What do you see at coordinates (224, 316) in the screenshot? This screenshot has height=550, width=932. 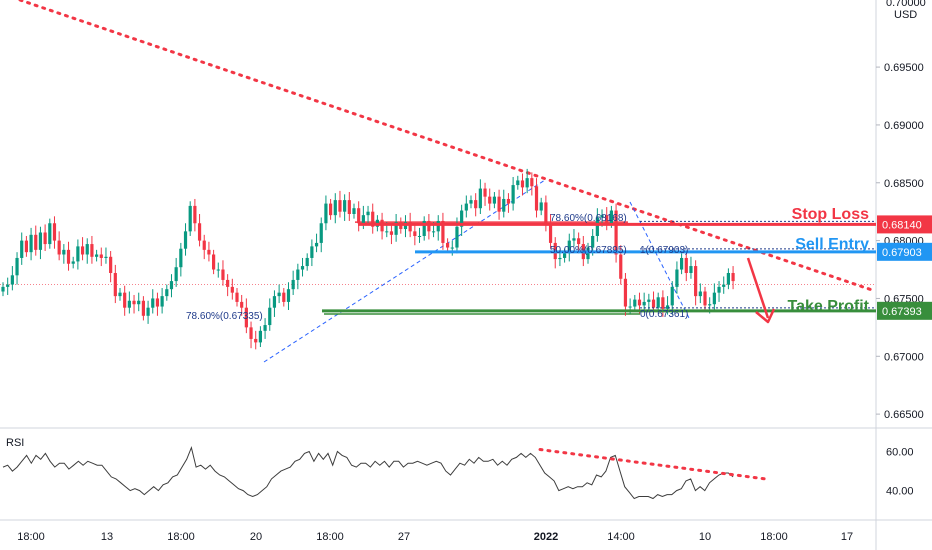 I see `fib-label: 78.60%(0.67335)` at bounding box center [224, 316].